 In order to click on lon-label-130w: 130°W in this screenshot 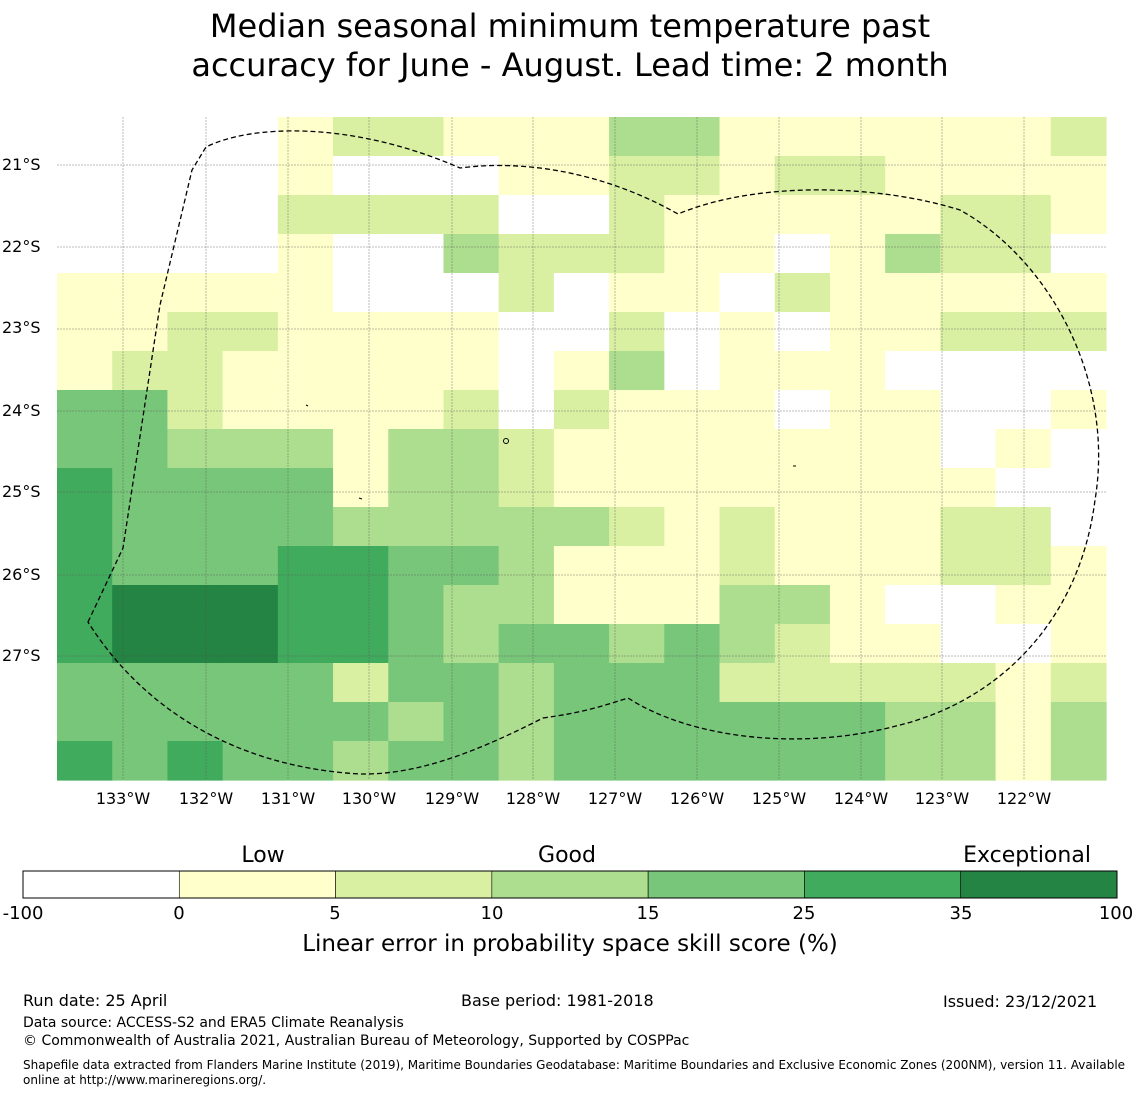, I will do `click(369, 798)`.